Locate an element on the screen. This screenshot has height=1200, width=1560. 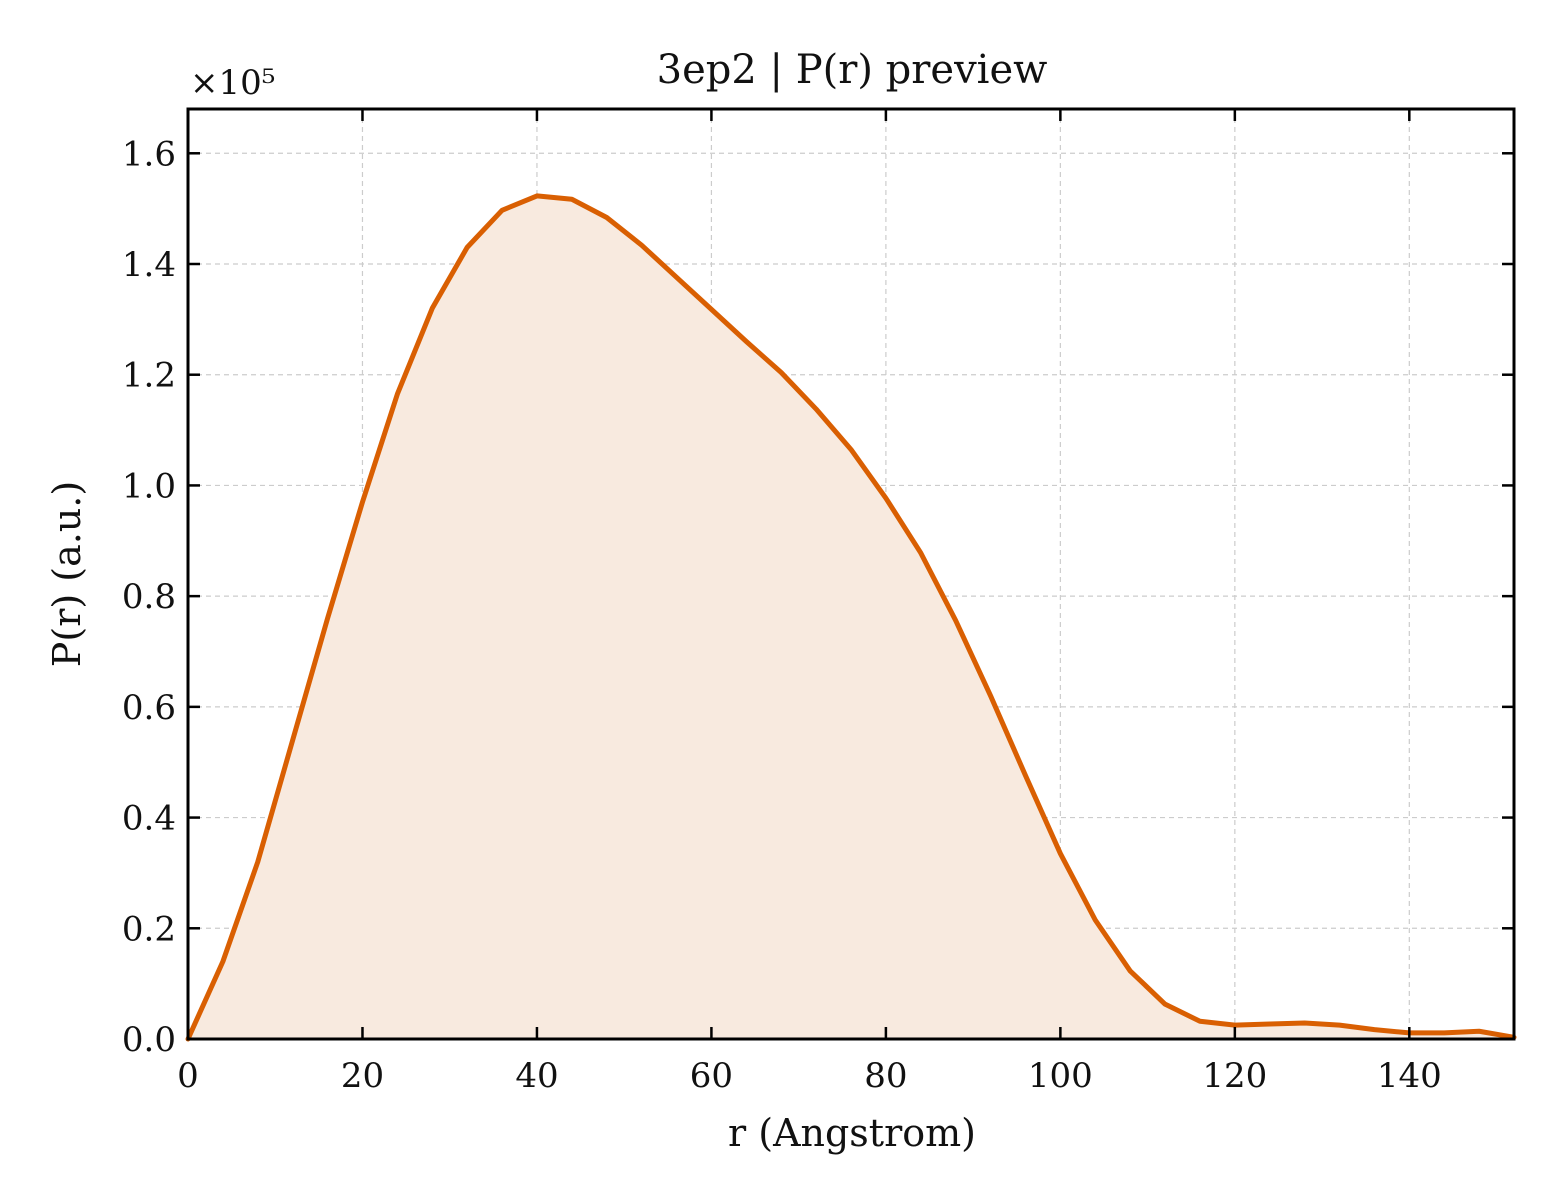
x-axis-label: r (Angstrom) is located at coordinates (852, 1133).